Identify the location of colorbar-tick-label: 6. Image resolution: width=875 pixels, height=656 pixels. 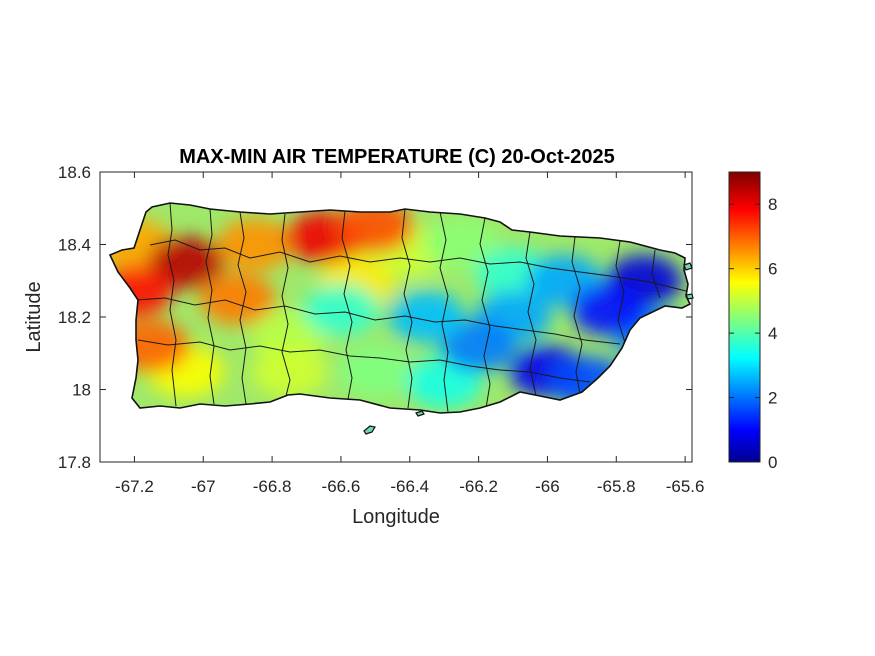
(772, 269).